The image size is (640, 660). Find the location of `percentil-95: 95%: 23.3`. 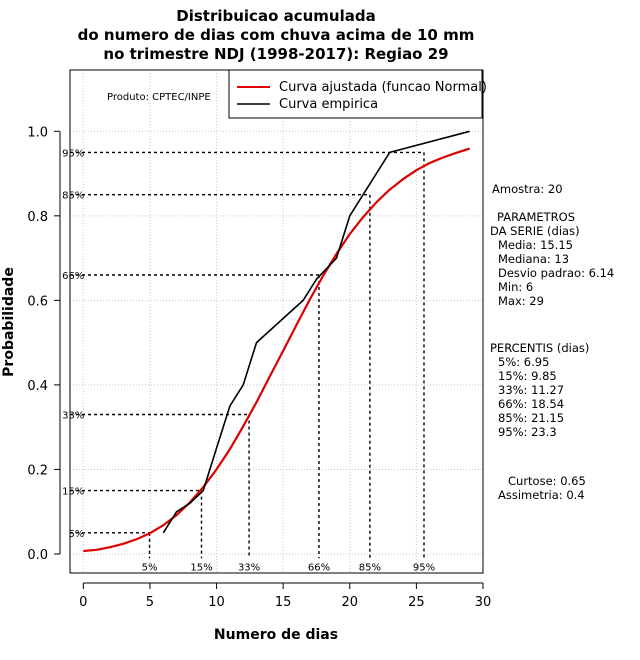

percentil-95: 95%: 23.3 is located at coordinates (527, 432).